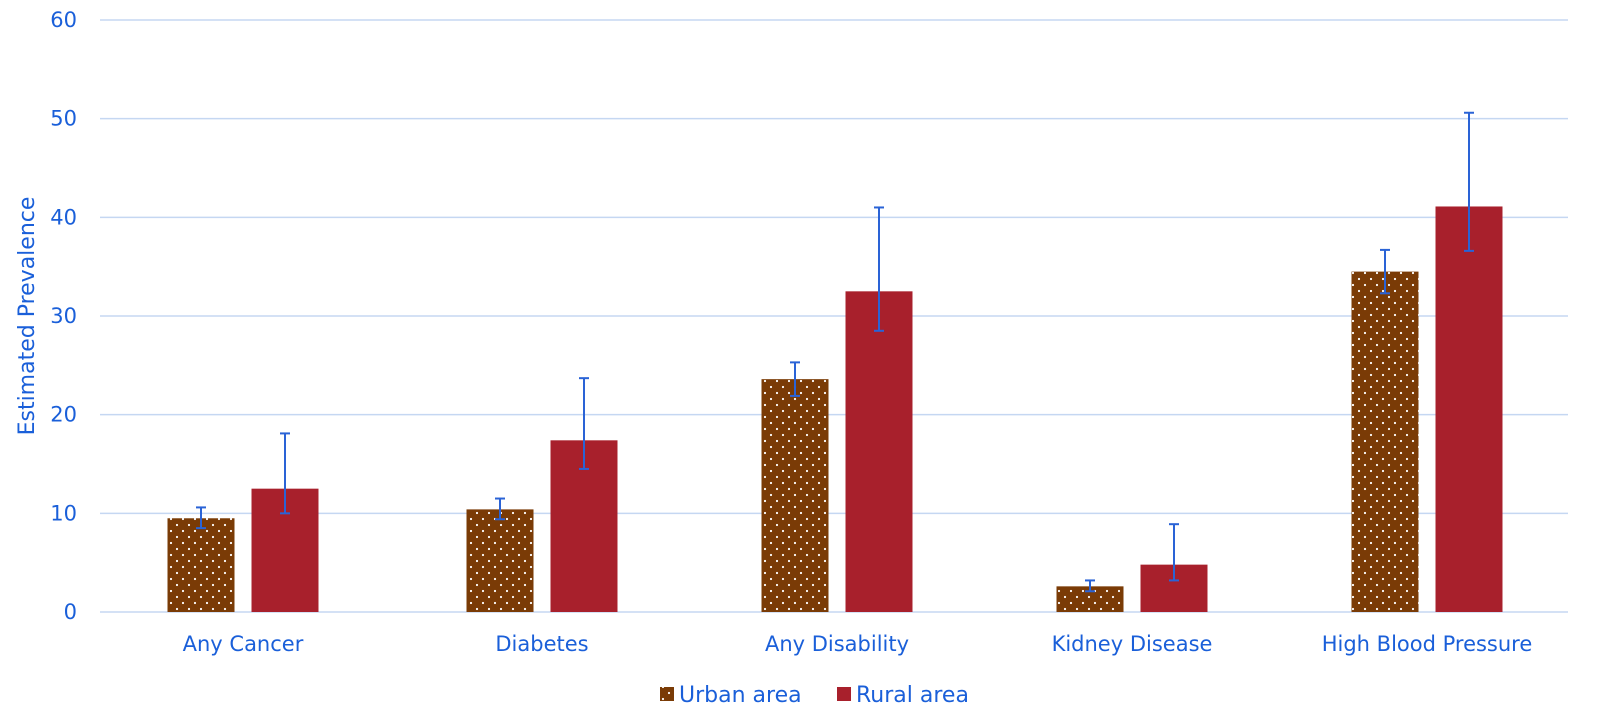 The height and width of the screenshot is (723, 1606). I want to click on x-category-label: Any Cancer, so click(243, 644).